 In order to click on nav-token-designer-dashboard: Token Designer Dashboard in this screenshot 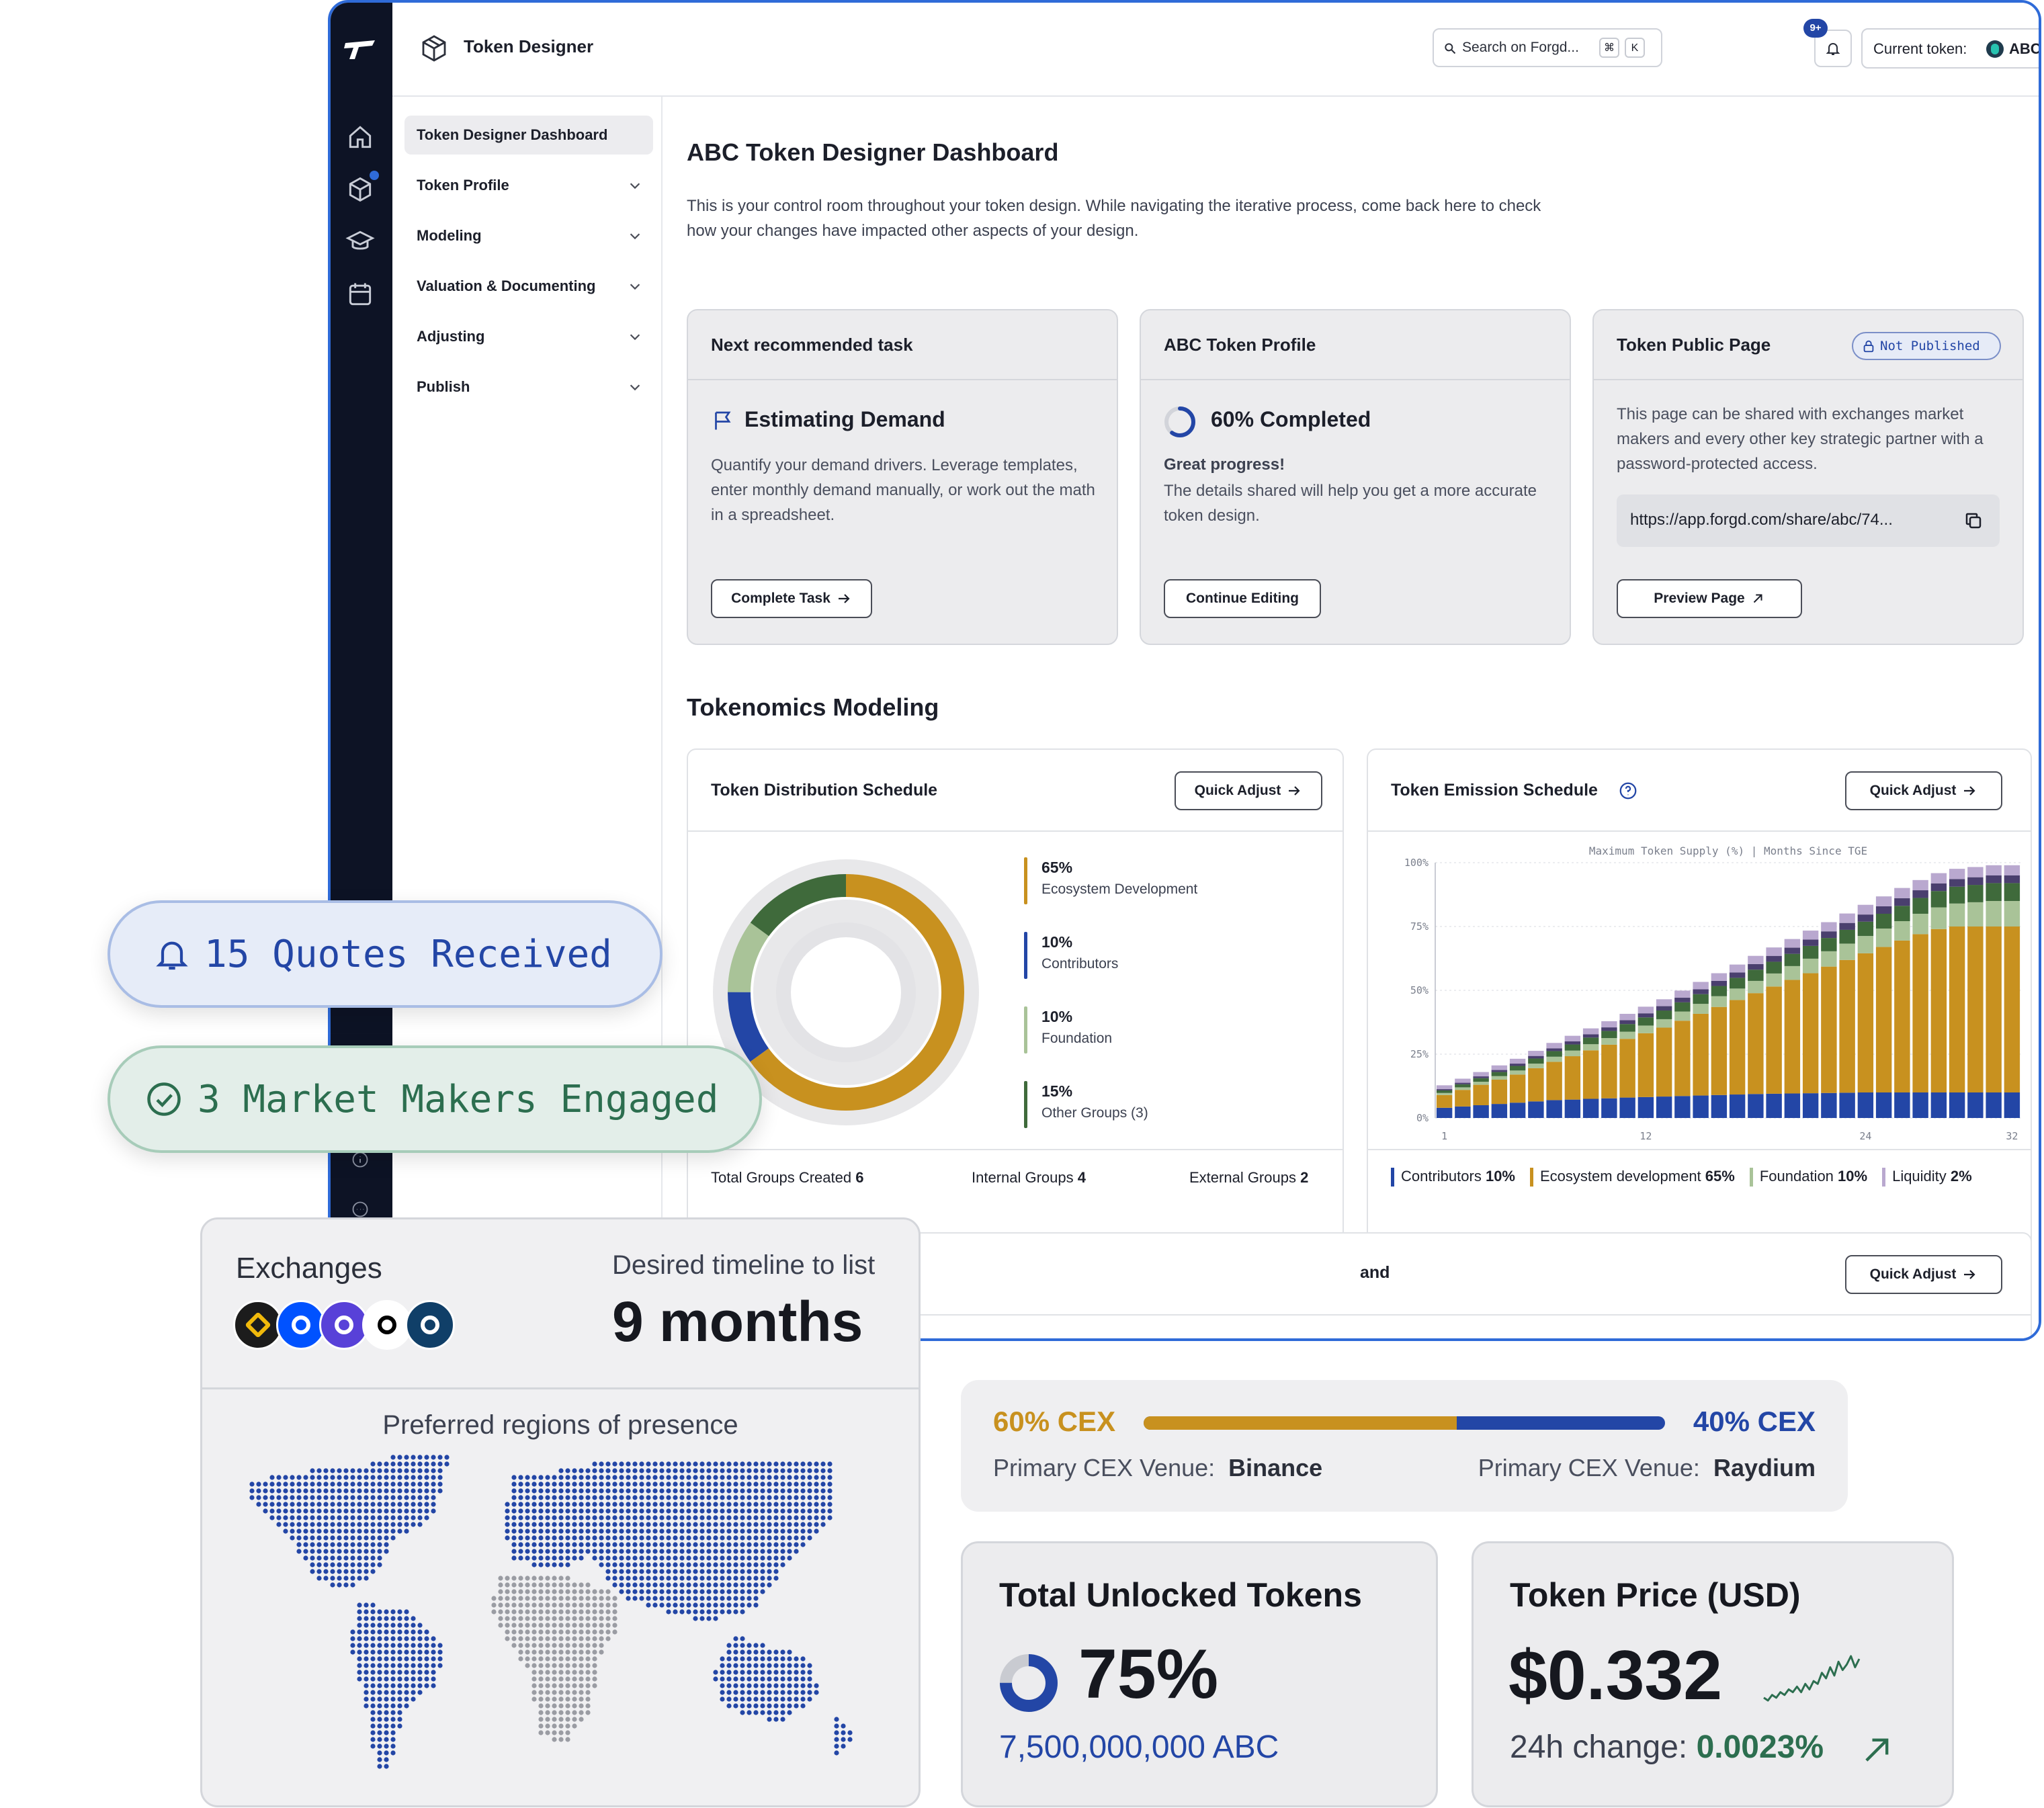, I will do `click(528, 135)`.